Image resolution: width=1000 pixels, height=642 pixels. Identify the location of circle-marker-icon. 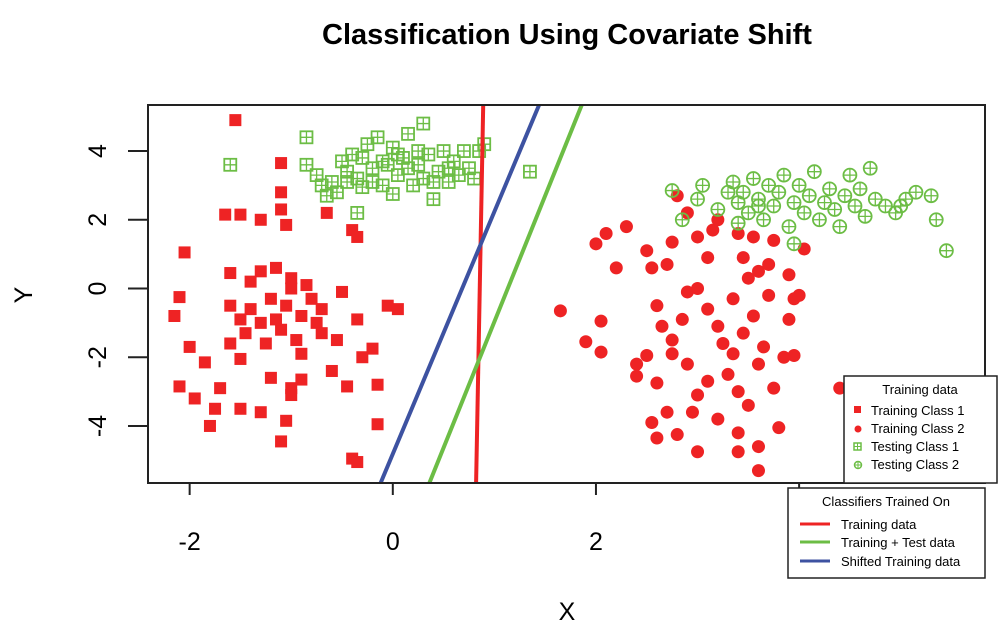
(858, 429).